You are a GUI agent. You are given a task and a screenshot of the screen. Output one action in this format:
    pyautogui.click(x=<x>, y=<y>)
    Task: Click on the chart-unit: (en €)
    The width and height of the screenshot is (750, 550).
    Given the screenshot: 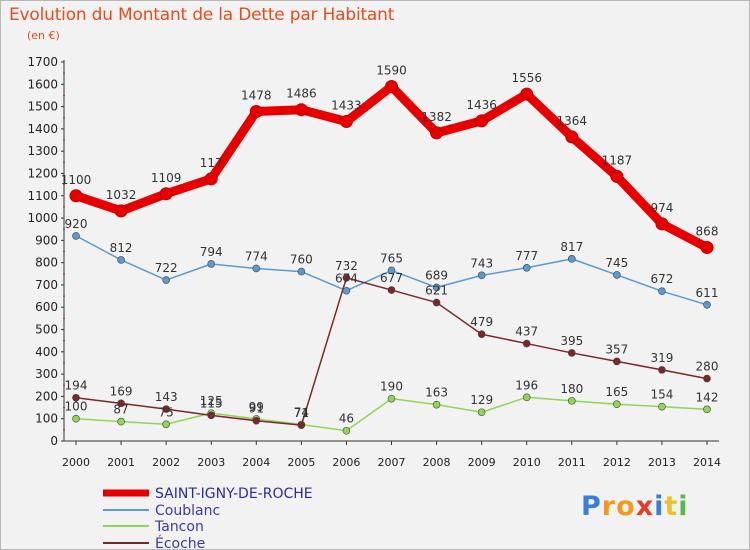 What is the action you would take?
    pyautogui.click(x=43, y=35)
    